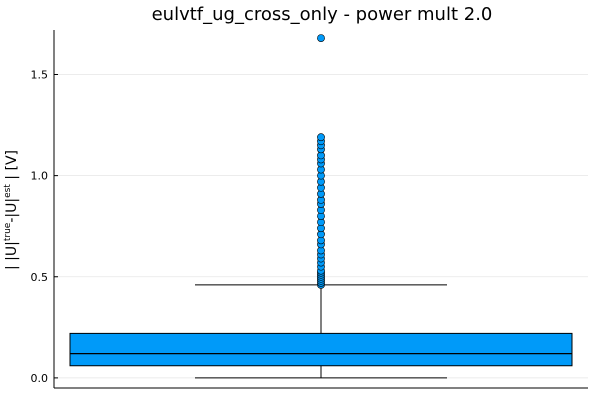 This screenshot has height=400, width=600. I want to click on y-tick-label: 0.5, so click(40, 277).